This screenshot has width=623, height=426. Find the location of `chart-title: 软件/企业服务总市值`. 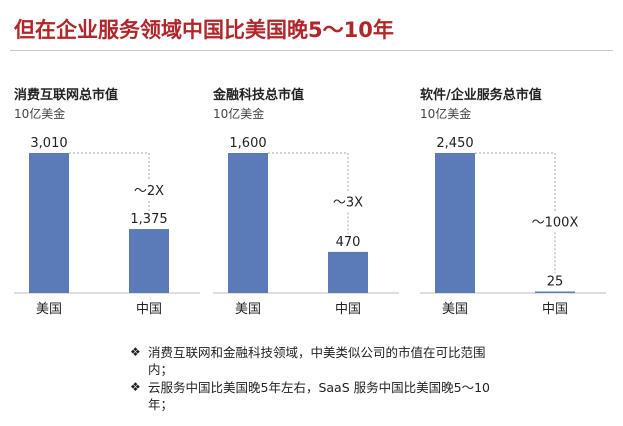

chart-title: 软件/企业服务总市值 is located at coordinates (481, 95).